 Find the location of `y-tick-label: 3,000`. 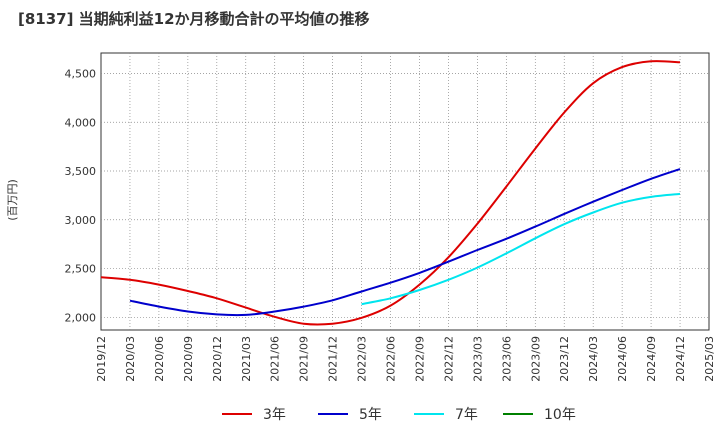

y-tick-label: 3,000 is located at coordinates (81, 220).